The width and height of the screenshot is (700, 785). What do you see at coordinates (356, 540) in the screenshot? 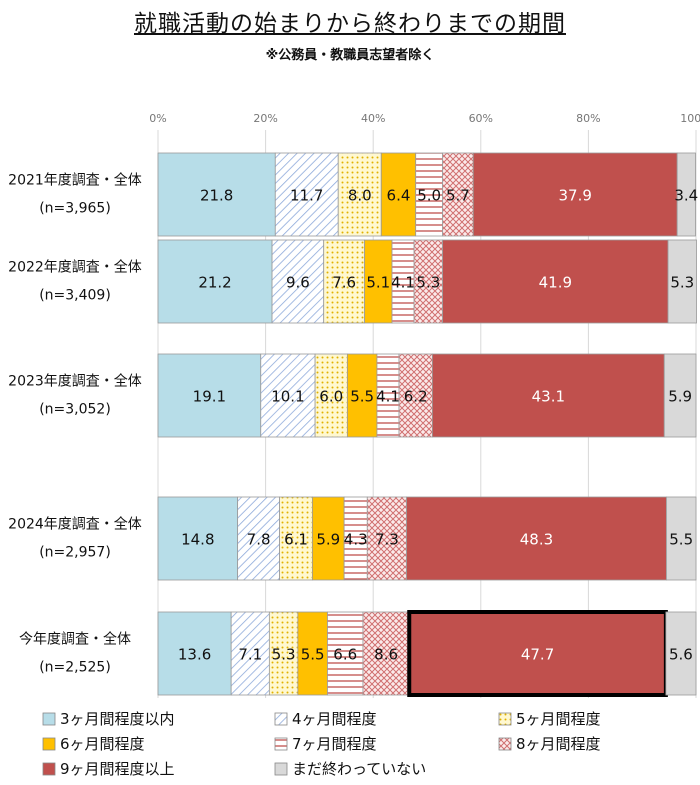
I see `data-label: 4.3` at bounding box center [356, 540].